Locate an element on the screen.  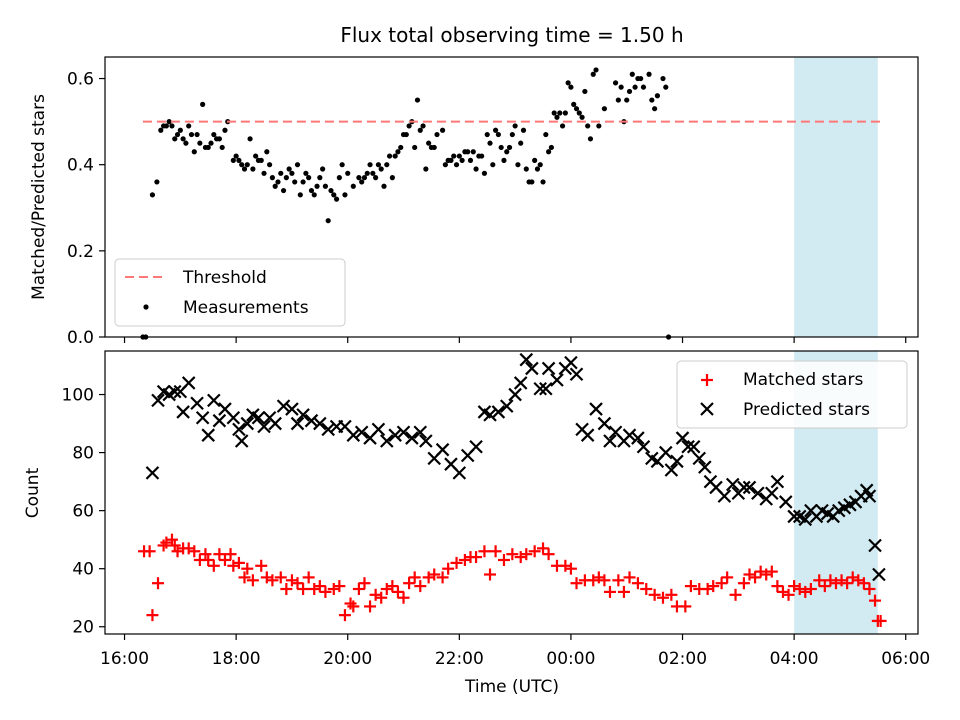
top-x-ticks is located at coordinates (515, 340).